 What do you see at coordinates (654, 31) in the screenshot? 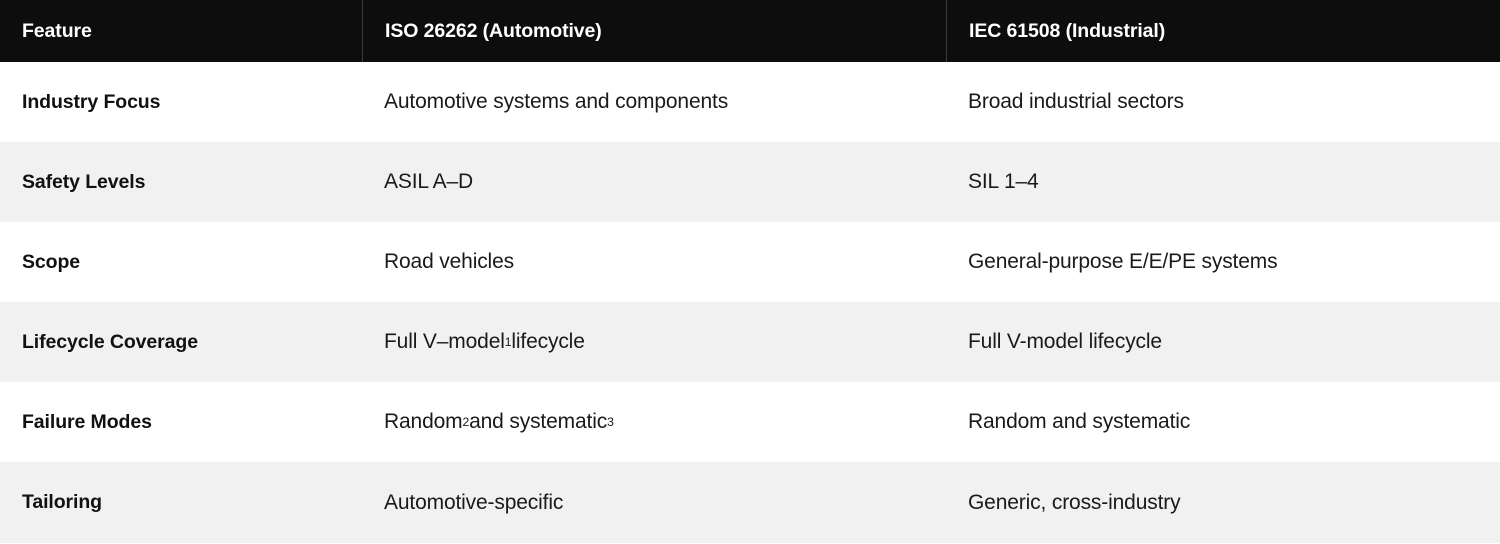
I see `column-header-iso-26262: ISO 26262 (Automotive)` at bounding box center [654, 31].